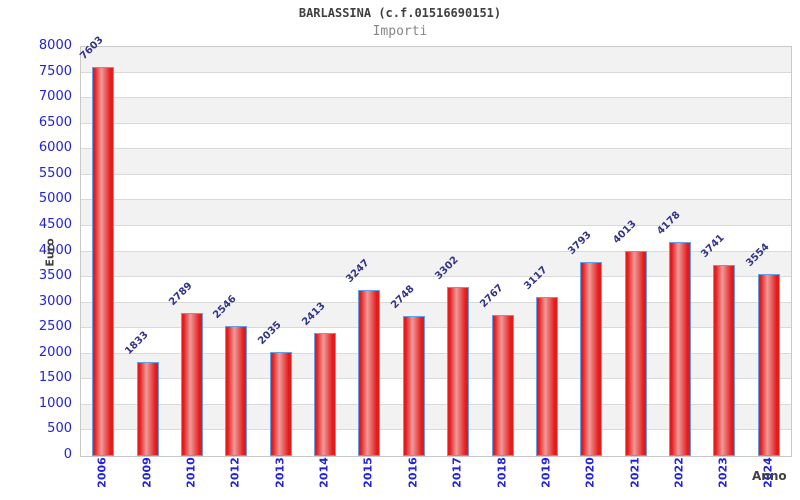 The width and height of the screenshot is (800, 500). Describe the element at coordinates (413, 385) in the screenshot. I see `bar-2016` at that location.